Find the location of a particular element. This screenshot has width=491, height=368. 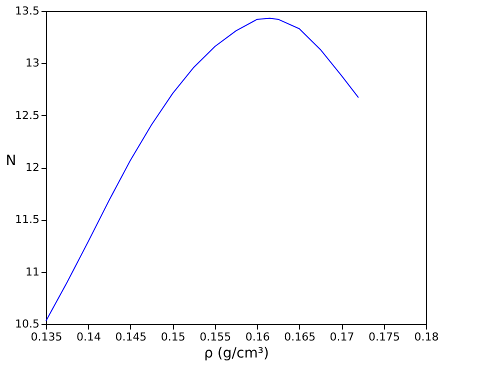

y-tick-label: 11 is located at coordinates (33, 271).